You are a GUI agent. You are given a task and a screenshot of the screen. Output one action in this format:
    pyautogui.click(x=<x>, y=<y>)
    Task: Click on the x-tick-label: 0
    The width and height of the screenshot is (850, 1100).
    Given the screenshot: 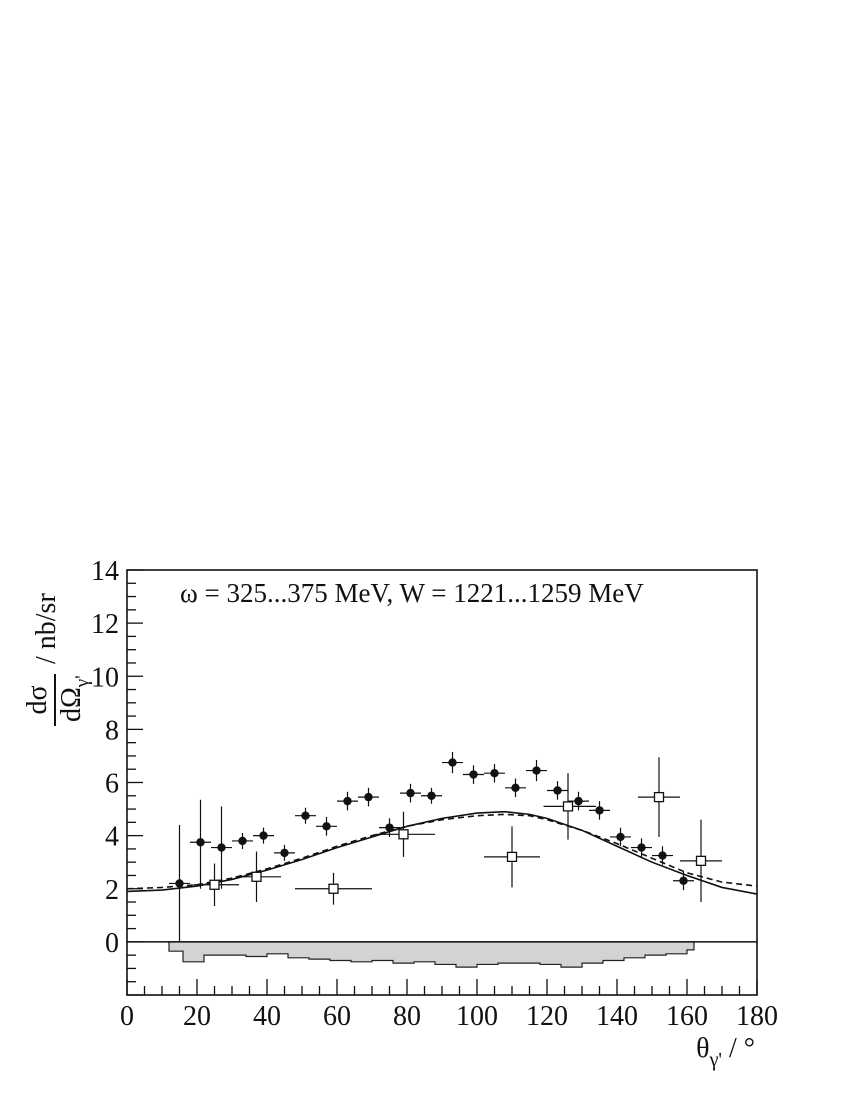 What is the action you would take?
    pyautogui.click(x=127, y=1016)
    